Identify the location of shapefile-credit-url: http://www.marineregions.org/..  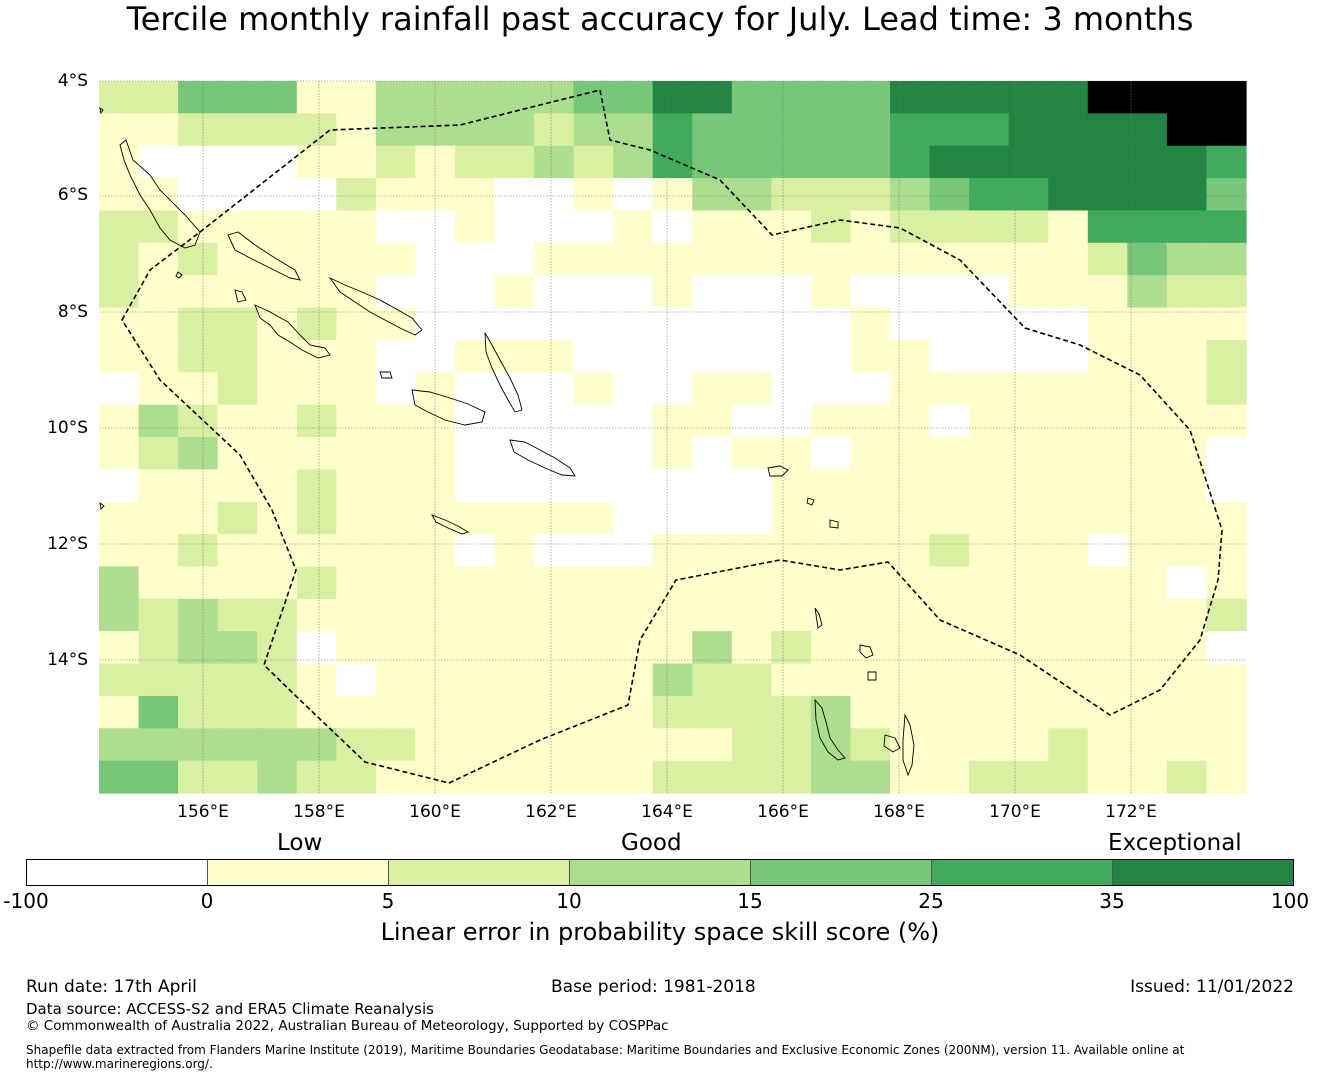
(119, 1064).